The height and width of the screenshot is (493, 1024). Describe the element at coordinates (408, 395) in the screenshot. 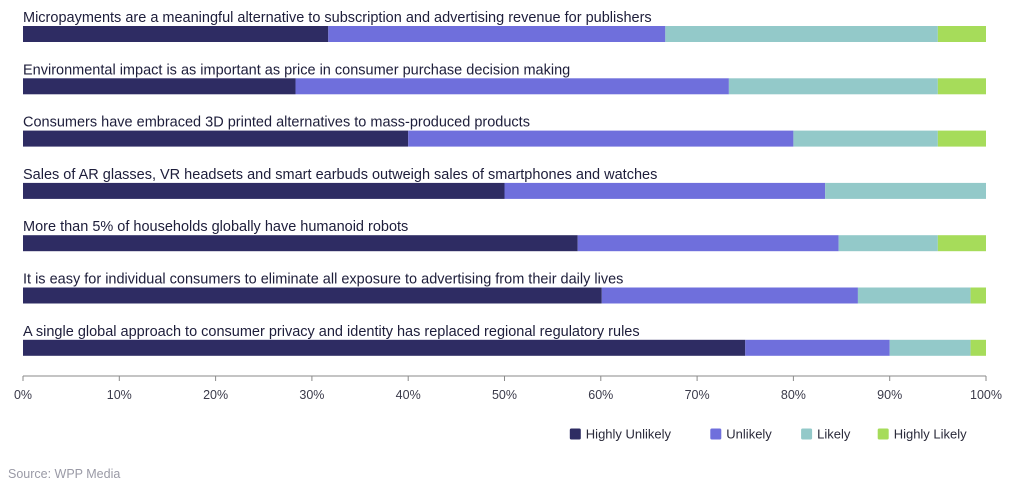

I see `x-tick-label: 40%` at that location.